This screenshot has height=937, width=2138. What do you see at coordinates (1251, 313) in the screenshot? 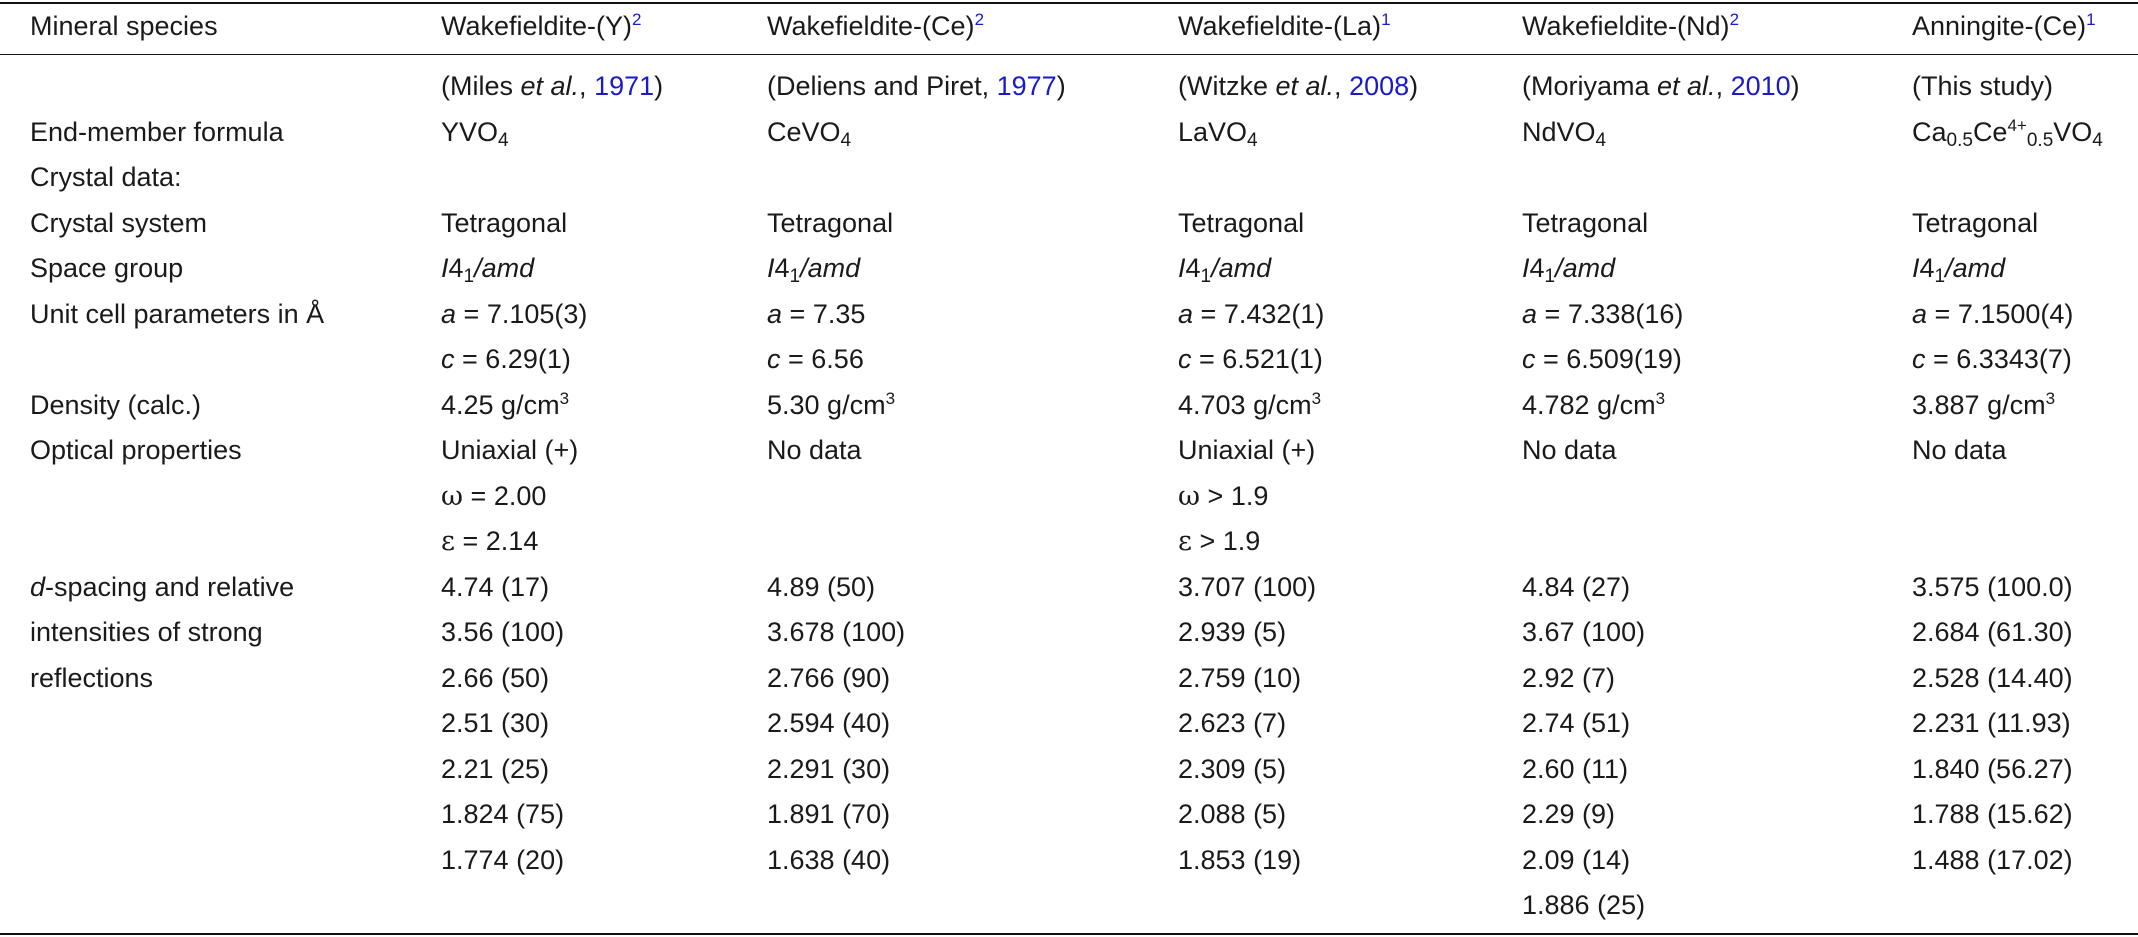
I see `value-cell: a = 7.432(1)` at bounding box center [1251, 313].